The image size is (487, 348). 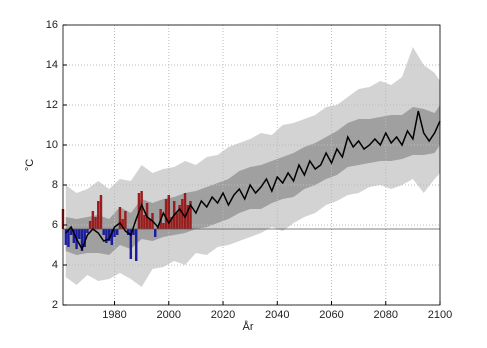 What do you see at coordinates (248, 326) in the screenshot?
I see `x-axis-label: År` at bounding box center [248, 326].